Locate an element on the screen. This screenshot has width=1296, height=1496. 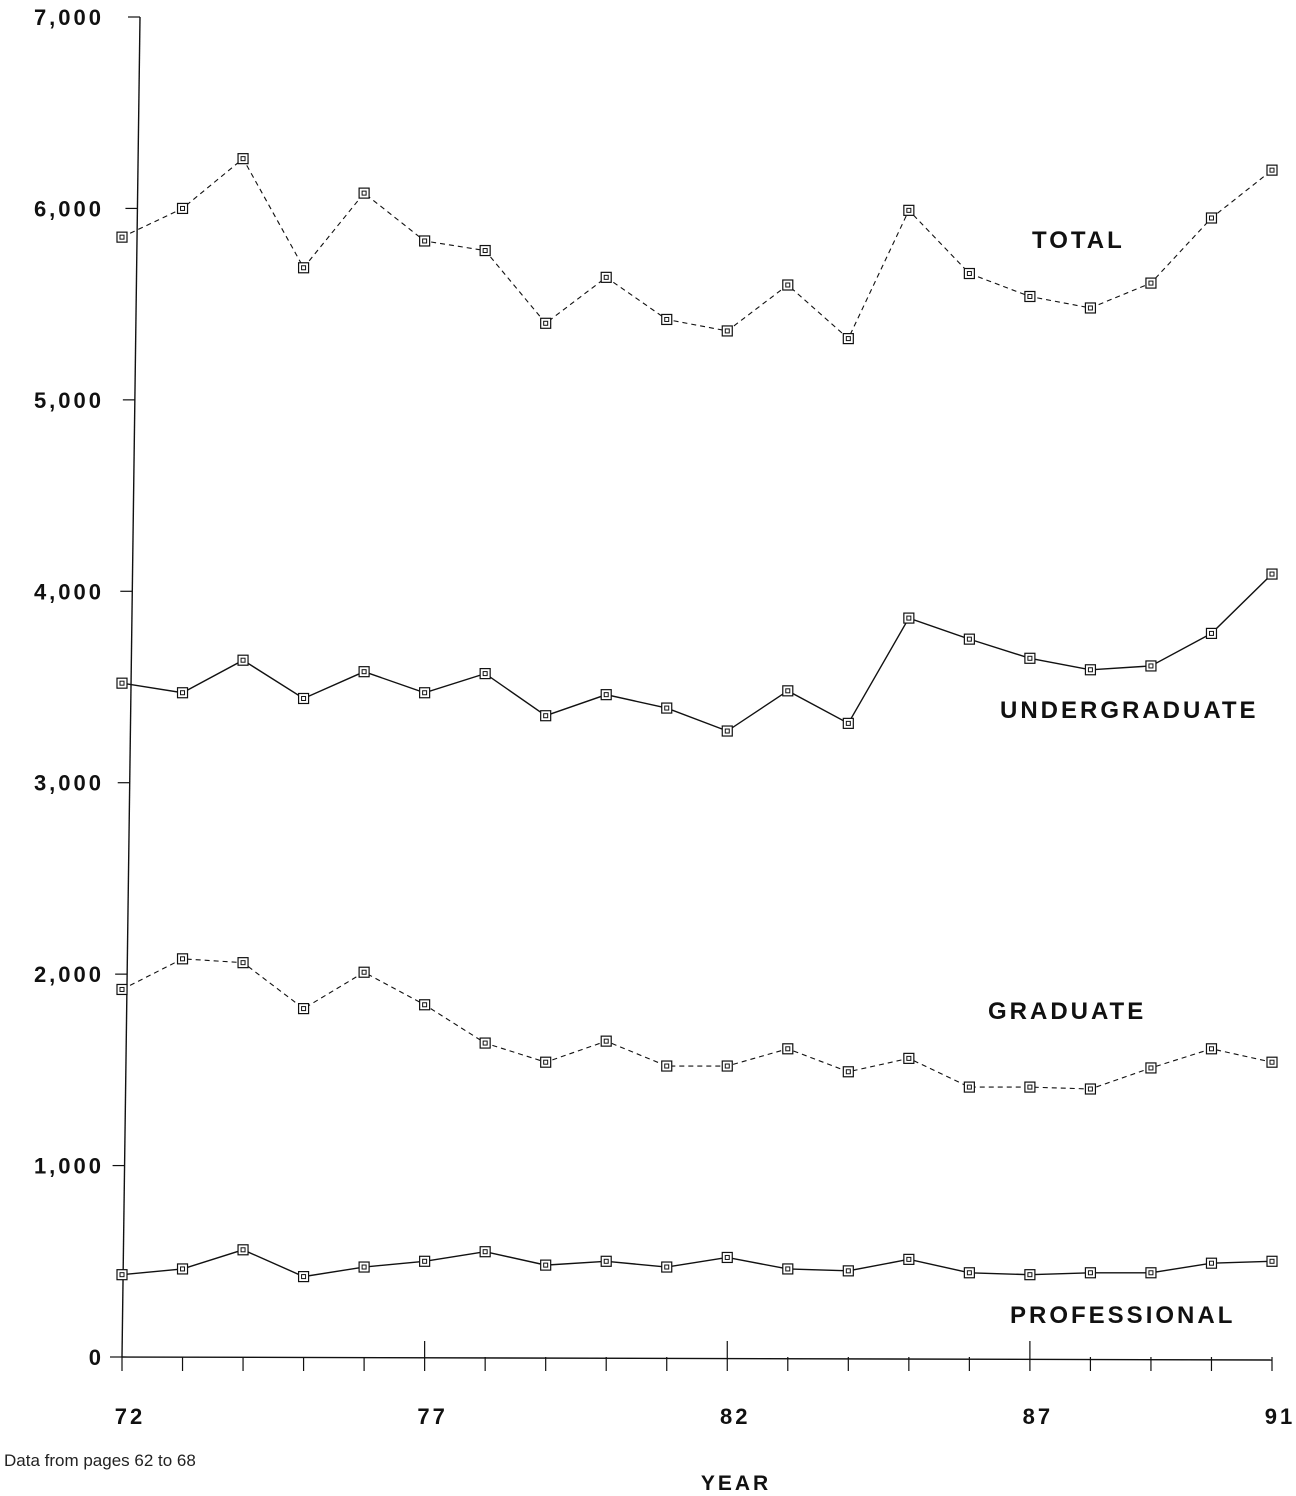
y-tick-label: 6,000 is located at coordinates (69, 208).